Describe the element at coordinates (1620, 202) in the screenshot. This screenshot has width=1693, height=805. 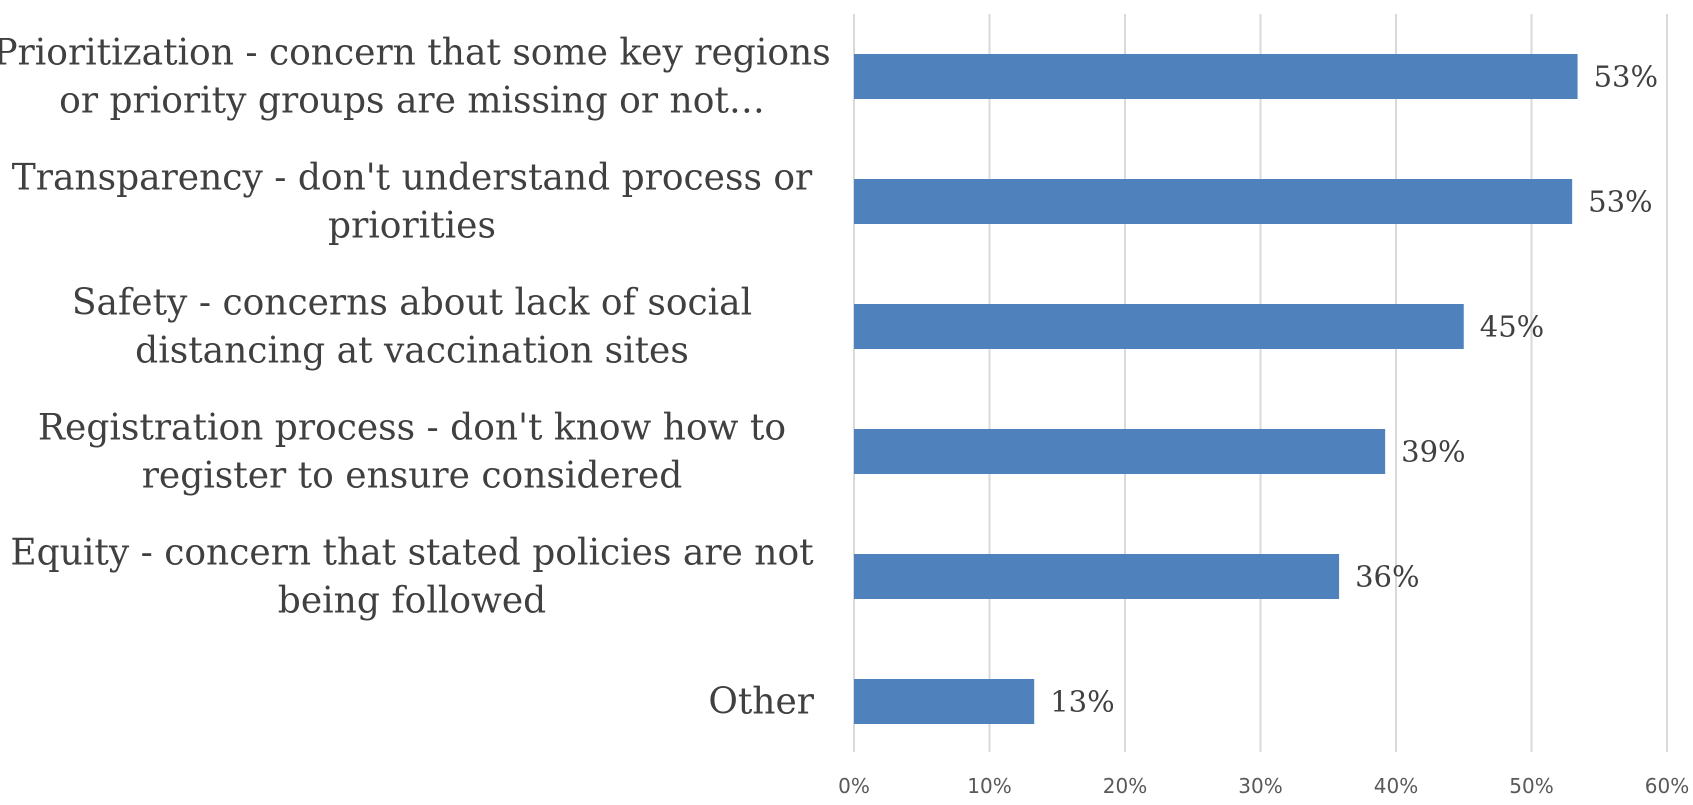
I see `data-label-1: 53%` at that location.